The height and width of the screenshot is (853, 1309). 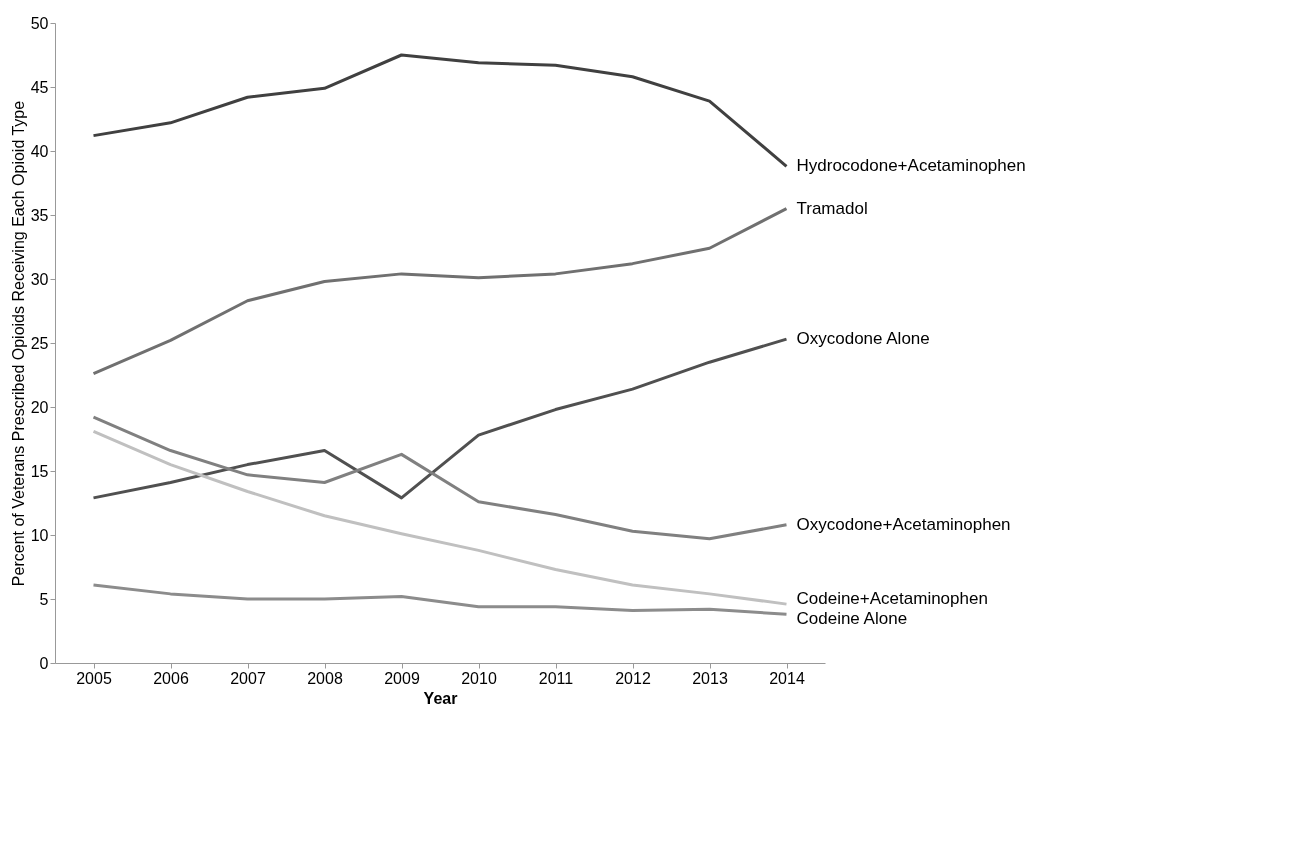 What do you see at coordinates (39, 279) in the screenshot?
I see `y-tick-label: 30` at bounding box center [39, 279].